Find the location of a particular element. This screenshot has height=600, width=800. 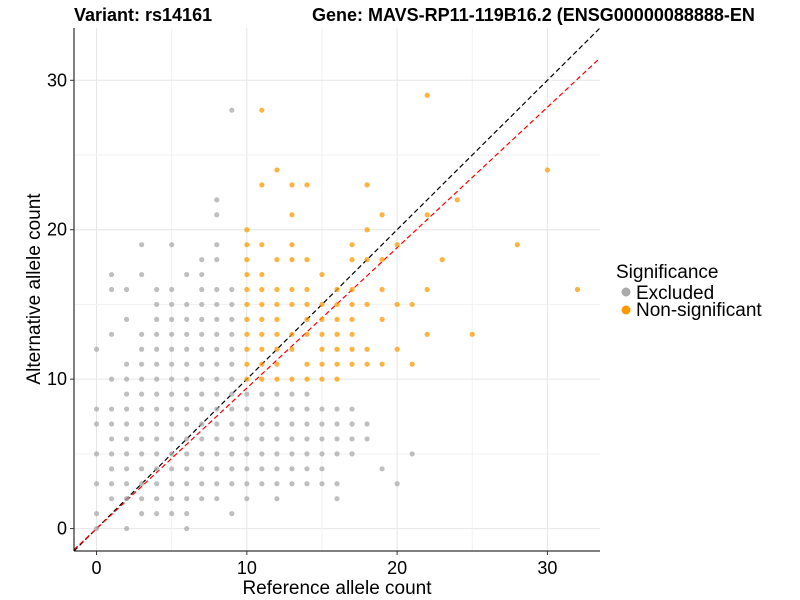

x-tick-label: 20 is located at coordinates (397, 568).